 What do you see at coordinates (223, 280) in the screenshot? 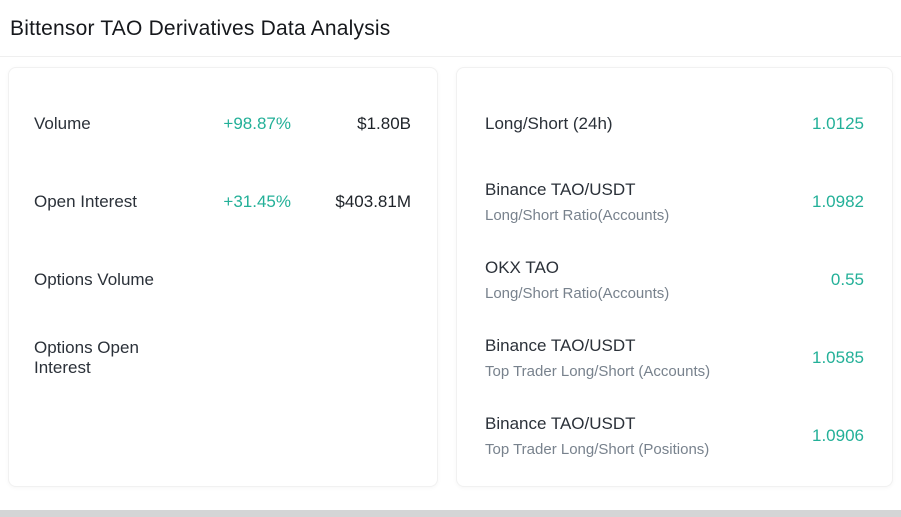
I see `metric-row-options-volume: Options Volume` at bounding box center [223, 280].